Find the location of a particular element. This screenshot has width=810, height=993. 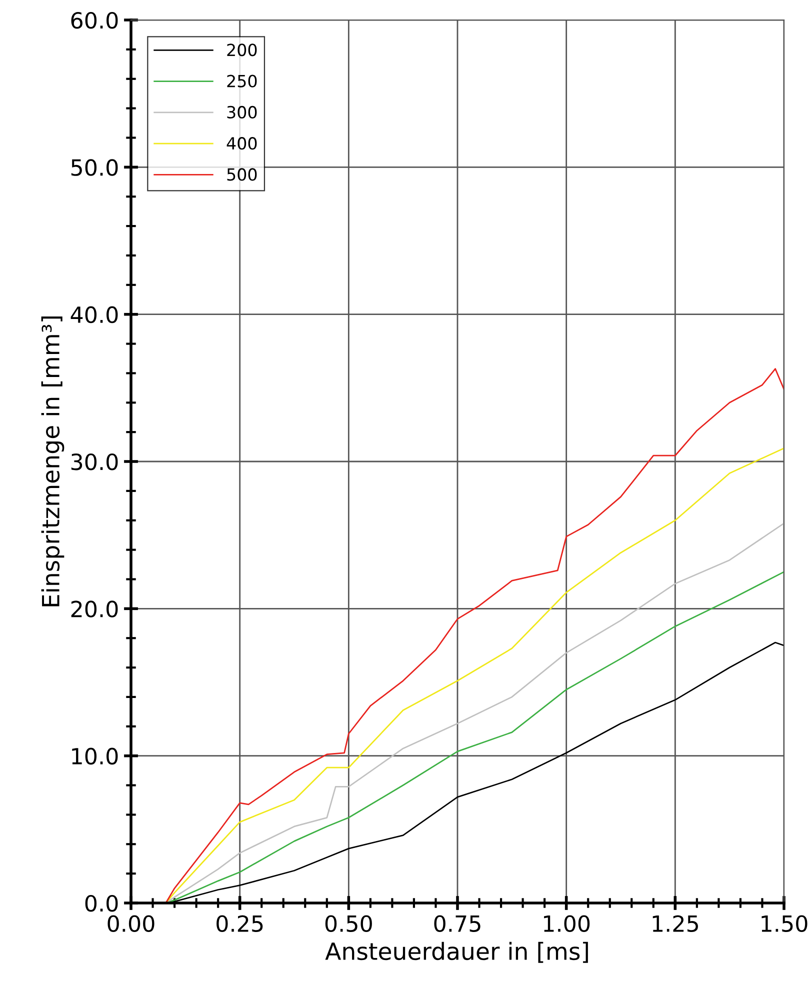

y-tick-label: 0.0 is located at coordinates (101, 903).